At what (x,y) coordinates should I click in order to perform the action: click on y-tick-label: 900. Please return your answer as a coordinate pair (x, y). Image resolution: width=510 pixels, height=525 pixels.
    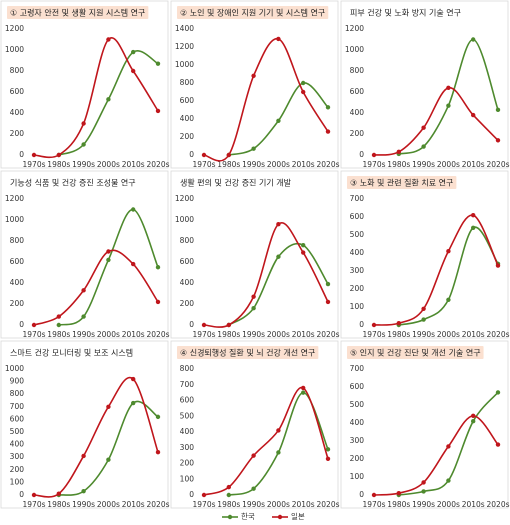
    Looking at the image, I should click on (17, 381).